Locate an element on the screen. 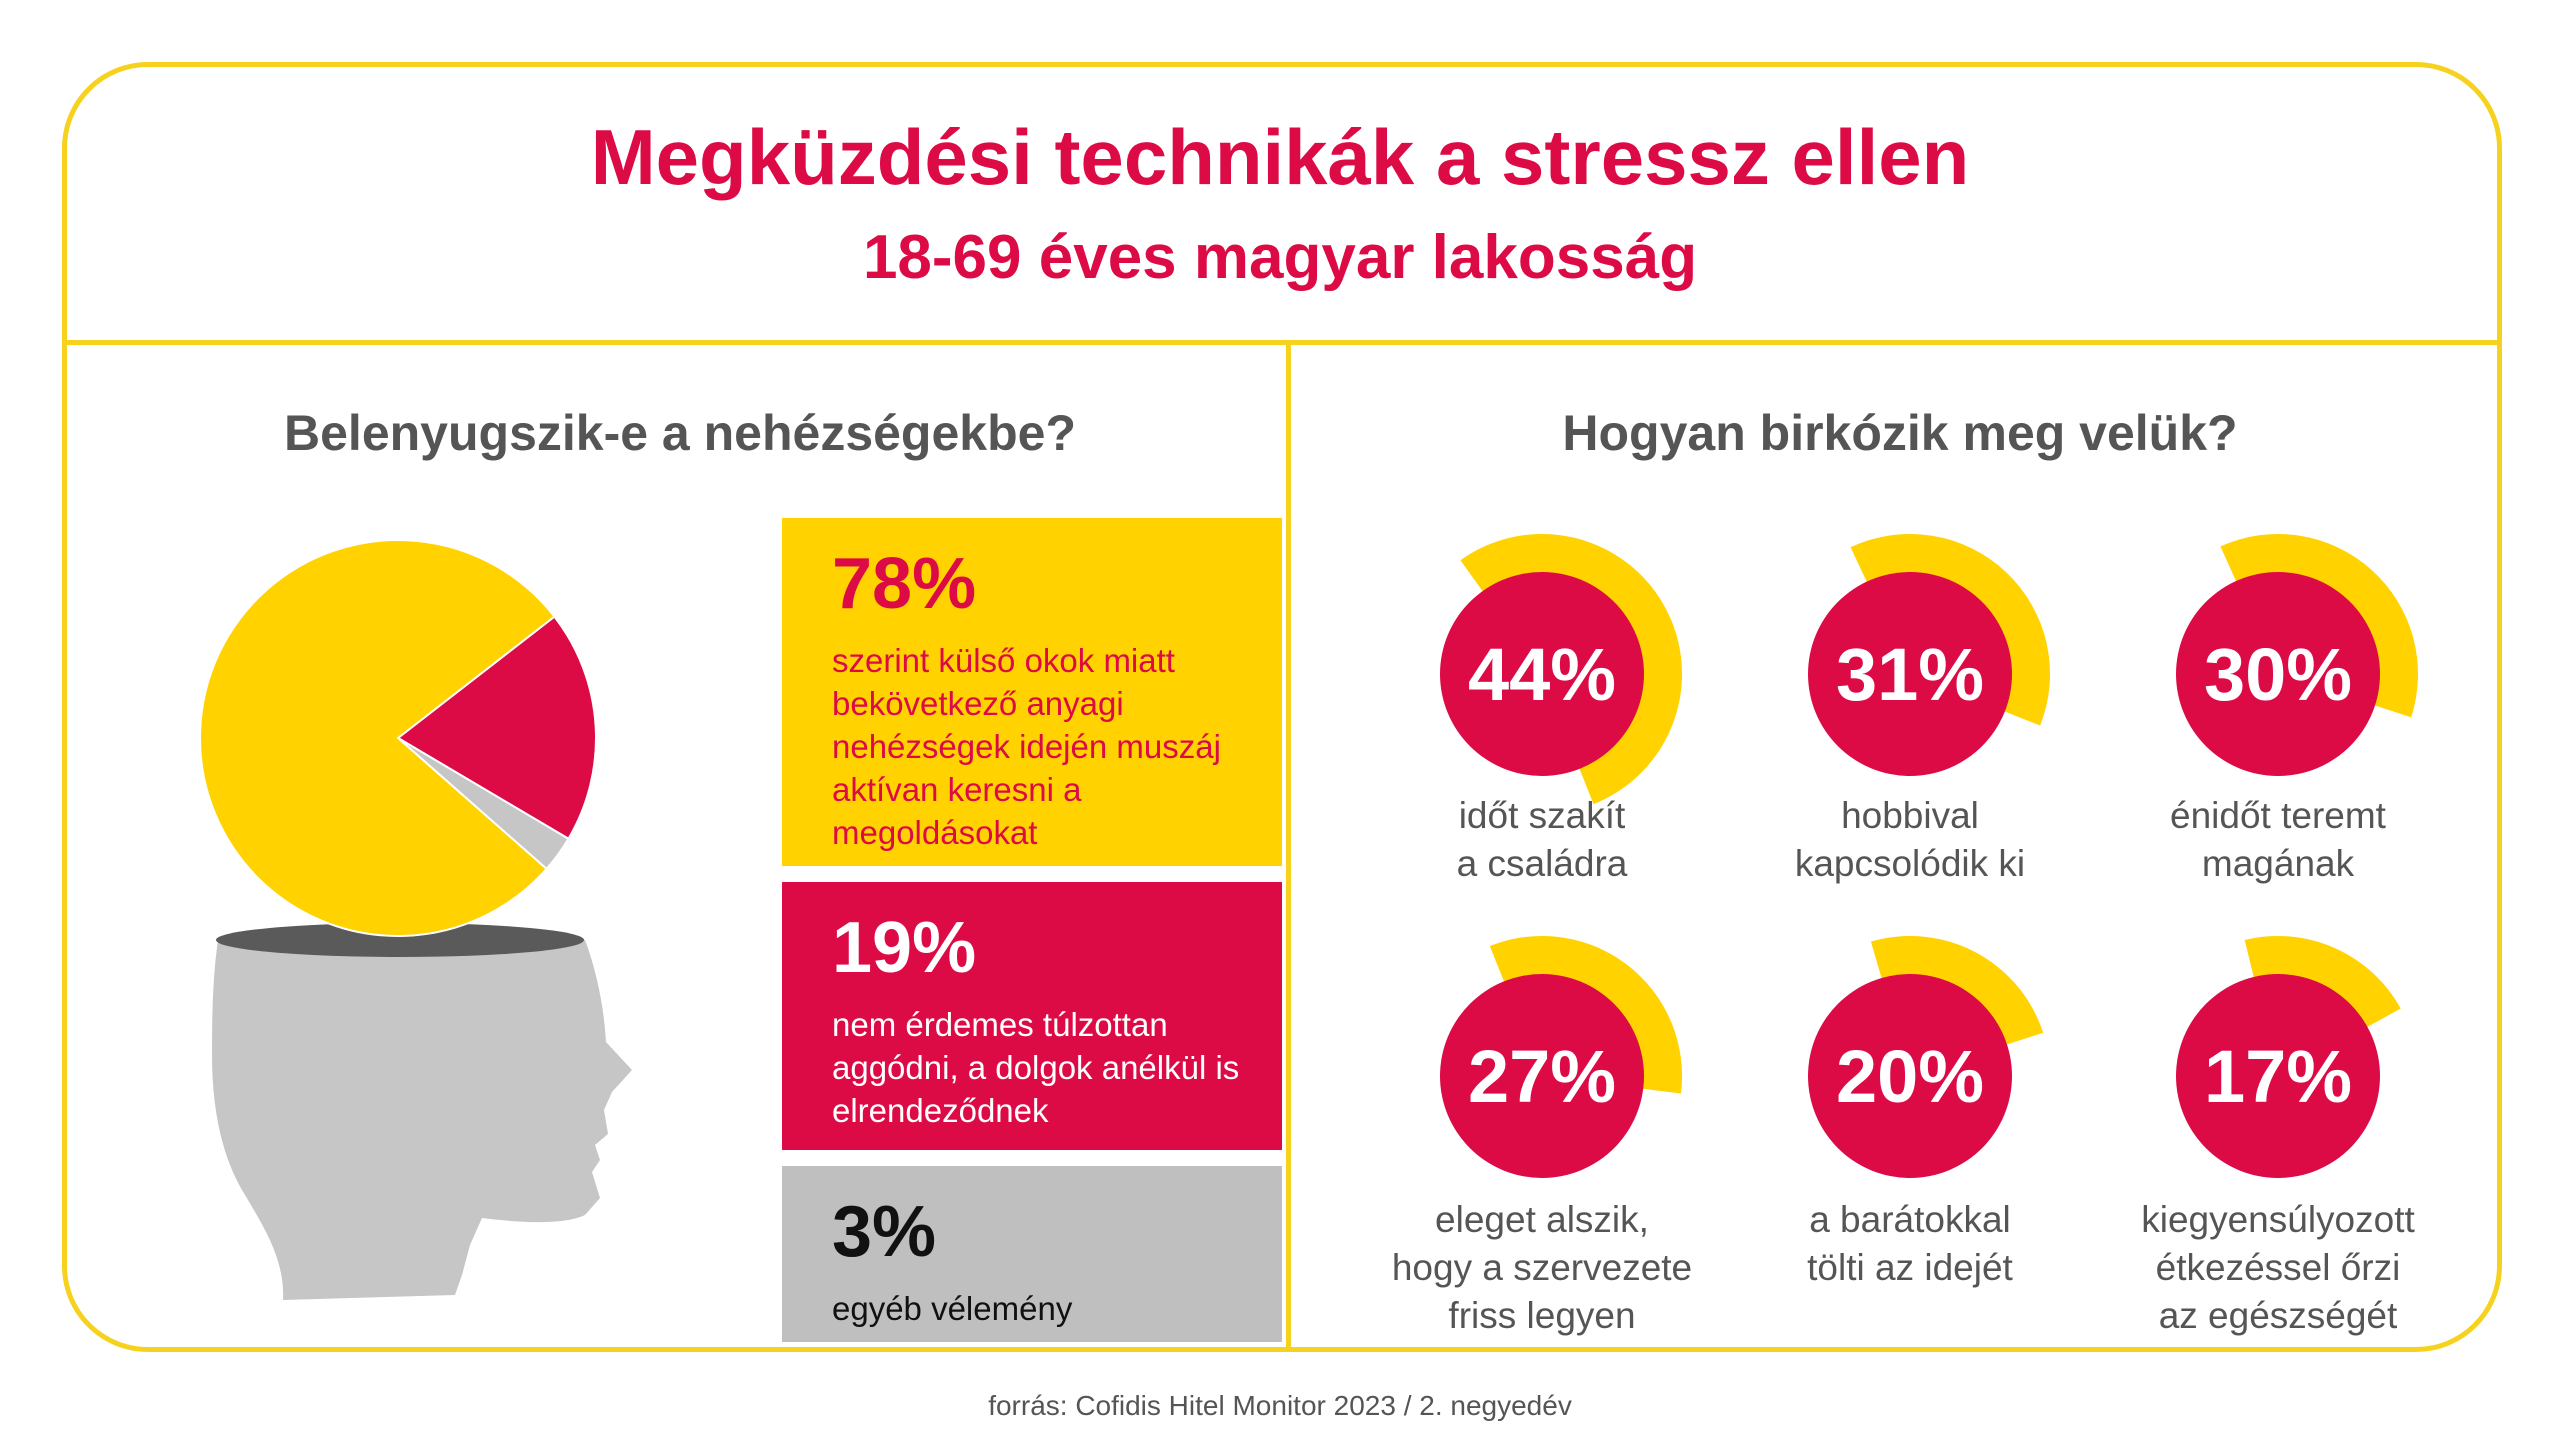 Image resolution: width=2560 pixels, height=1440 pixels. gauge-6: 17% is located at coordinates (2308, 1076).